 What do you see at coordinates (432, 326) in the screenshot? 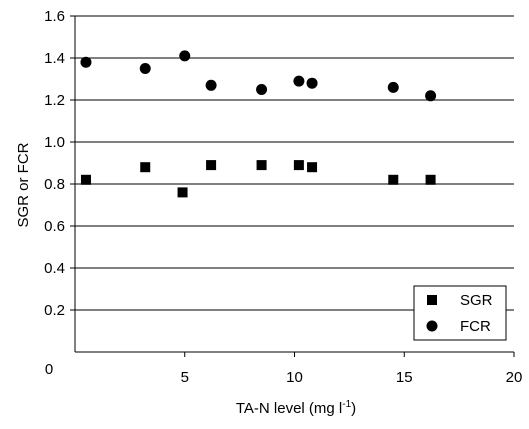
I see `legend-marker-fcr` at bounding box center [432, 326].